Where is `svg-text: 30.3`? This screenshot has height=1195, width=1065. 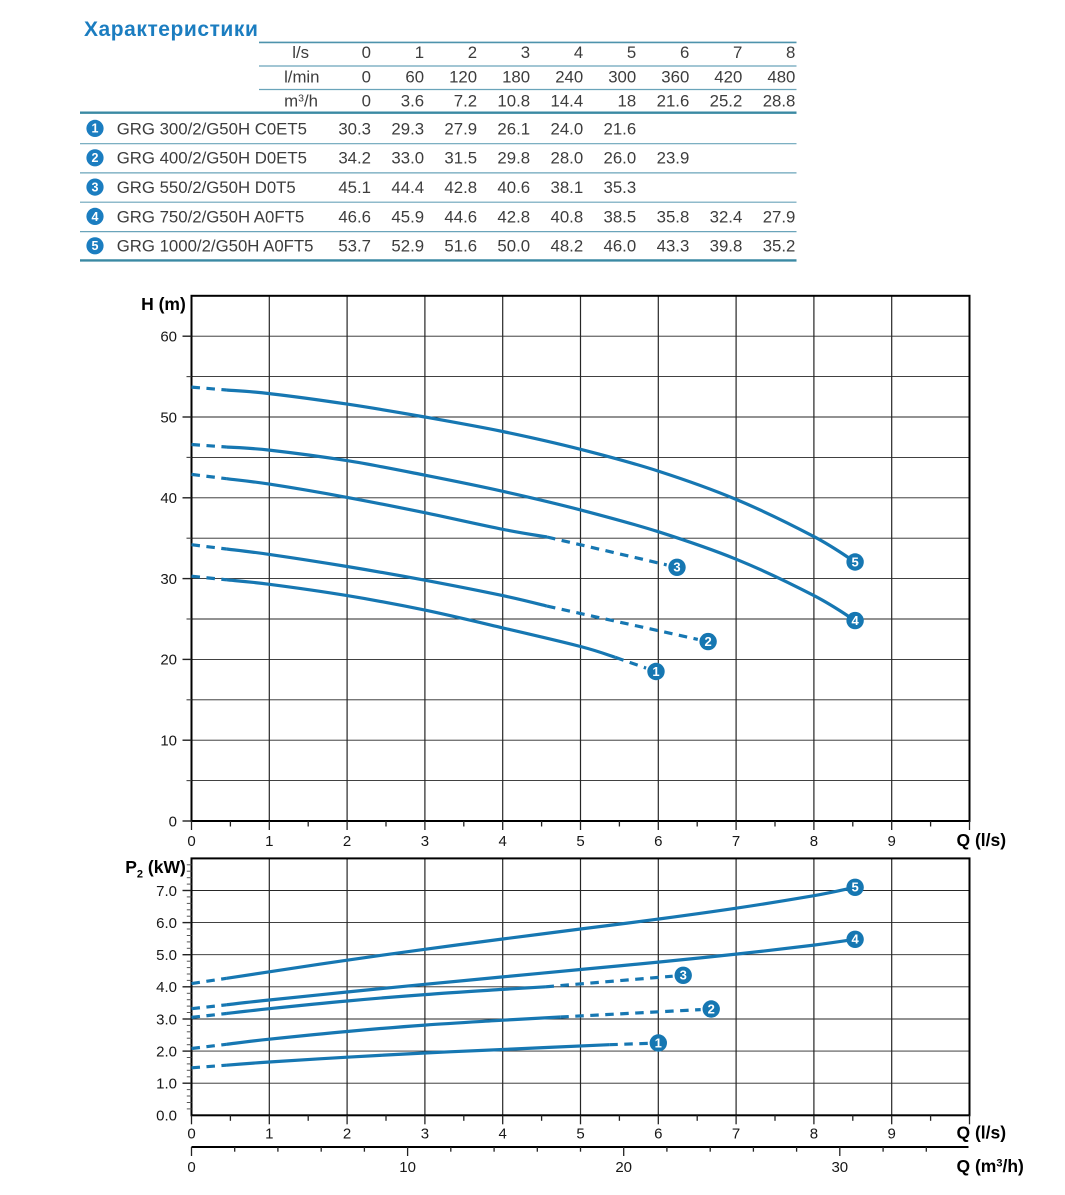
svg-text: 30.3 is located at coordinates (354, 128).